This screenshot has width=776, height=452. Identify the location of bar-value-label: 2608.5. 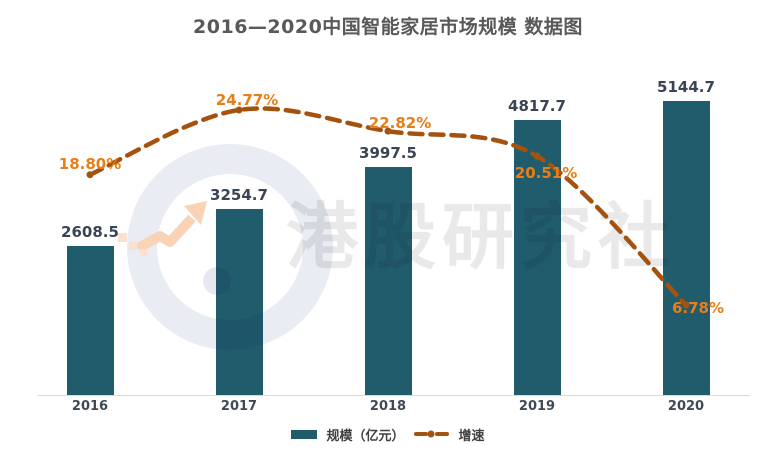
(90, 232).